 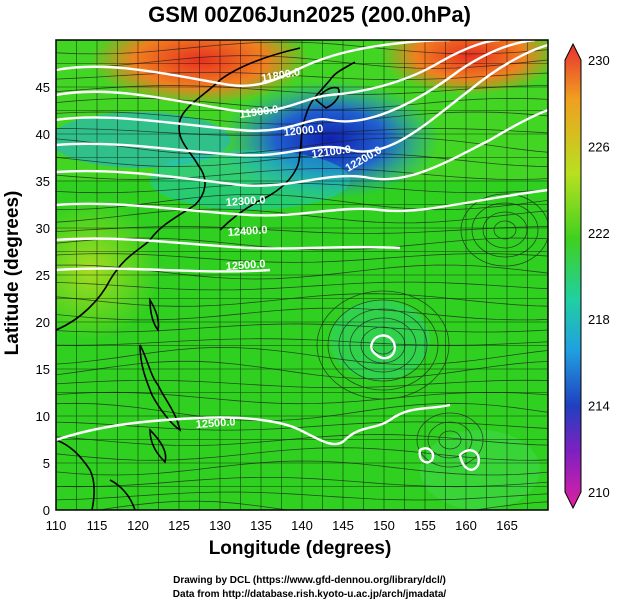 What do you see at coordinates (331, 152) in the screenshot?
I see `contour-label: 12100.0` at bounding box center [331, 152].